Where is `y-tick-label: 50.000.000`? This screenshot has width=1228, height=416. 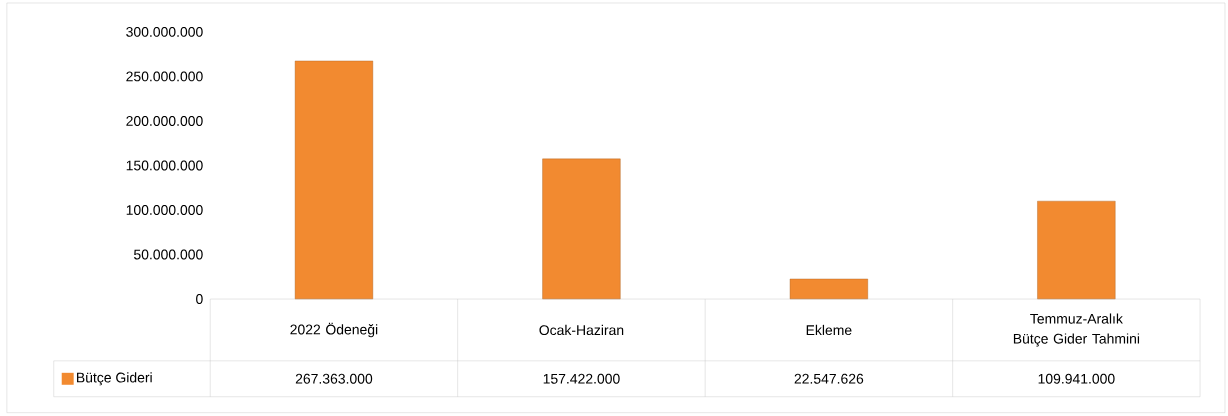
y-tick-label: 50.000.000 is located at coordinates (168, 254).